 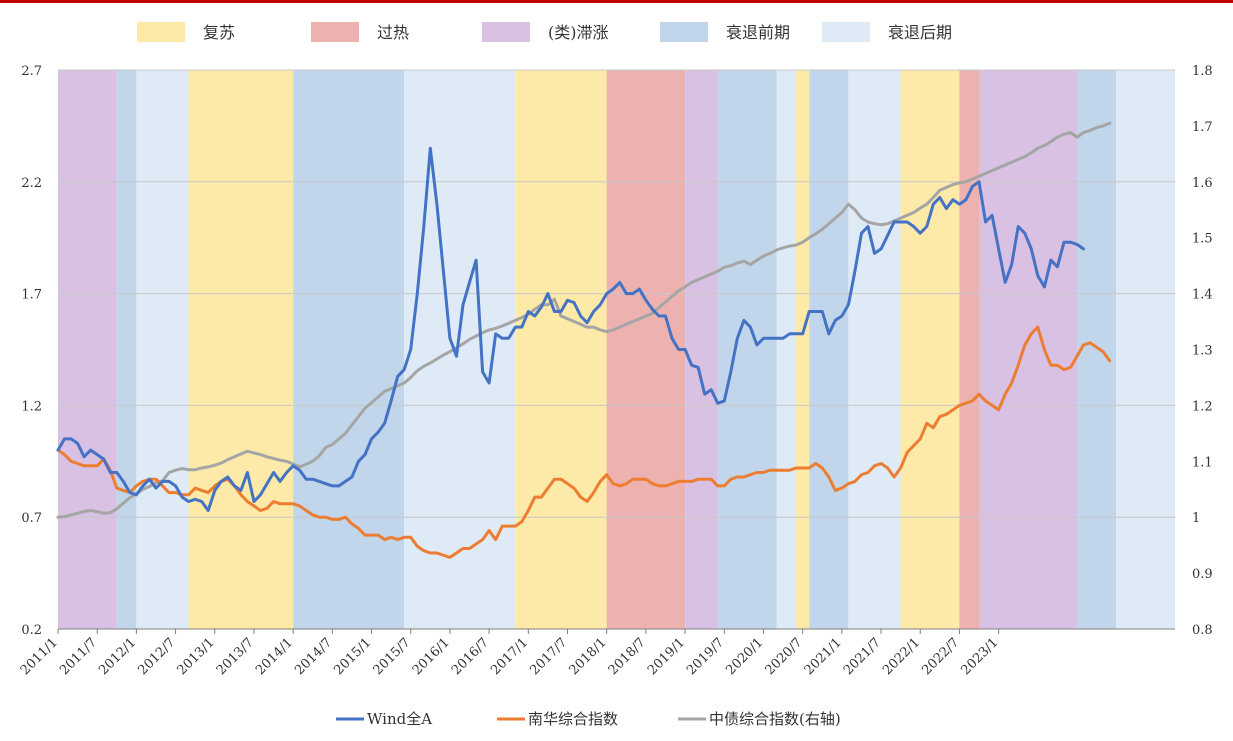 I want to click on x-tick-label: 2013/1, so click(x=196, y=656).